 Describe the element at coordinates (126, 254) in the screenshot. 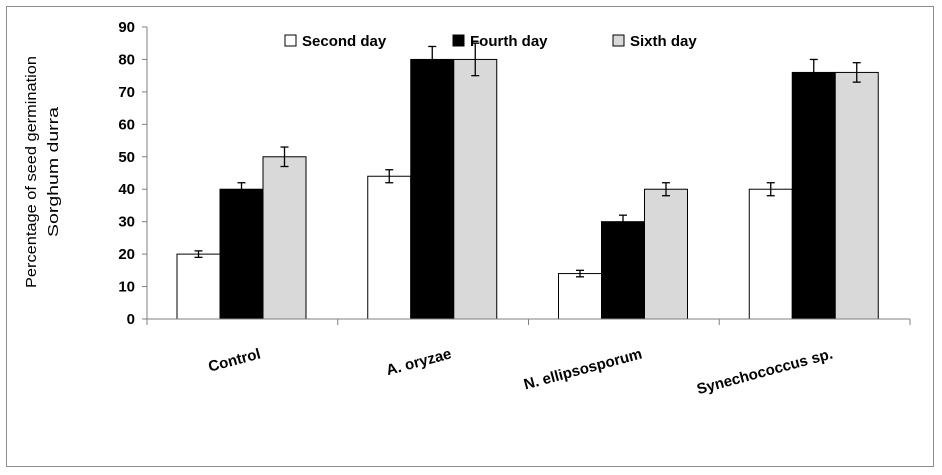

I see `y-tick-label: 20` at that location.